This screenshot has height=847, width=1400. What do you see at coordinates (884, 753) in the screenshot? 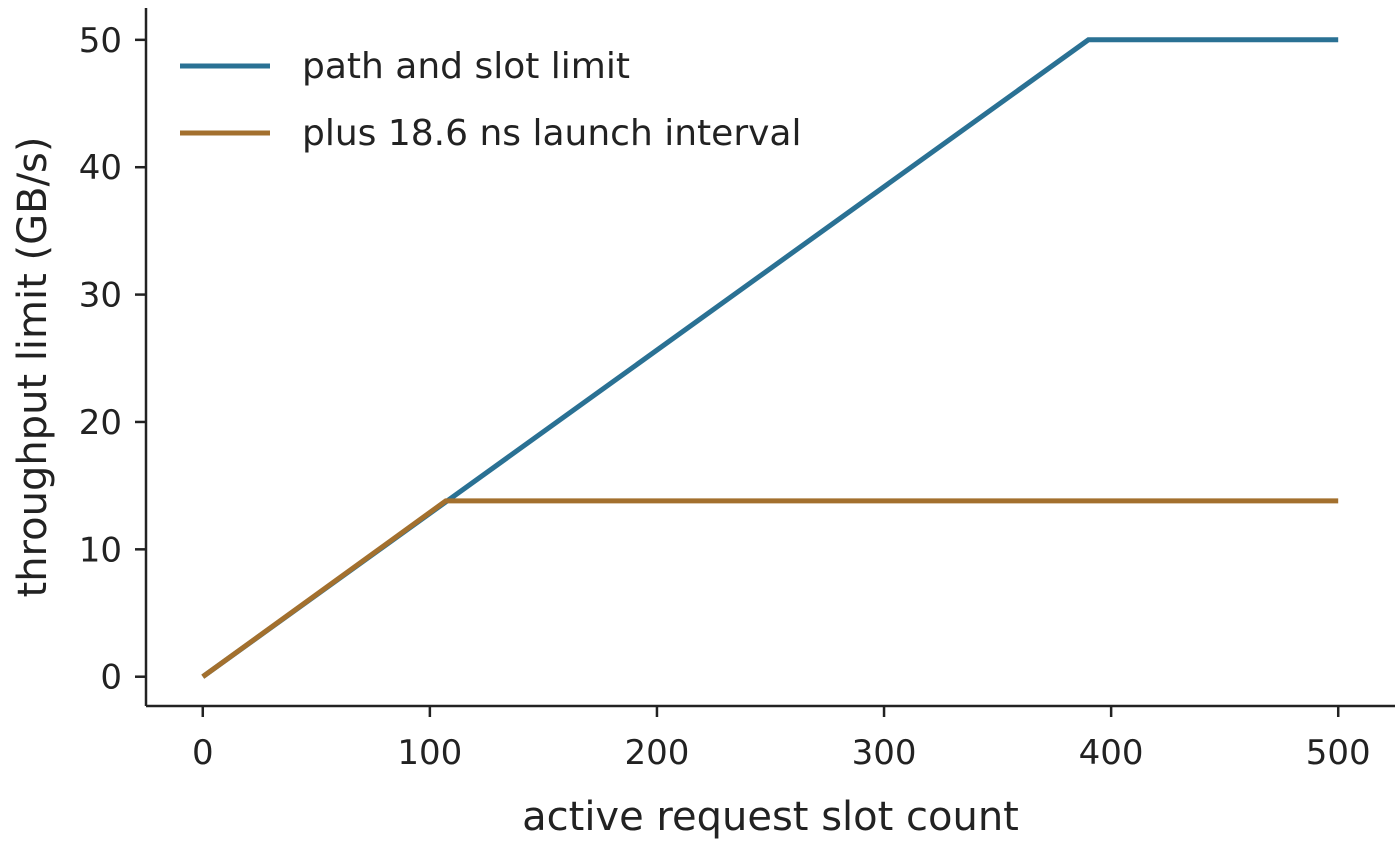
I see `x-tick-label: 300` at bounding box center [884, 753].